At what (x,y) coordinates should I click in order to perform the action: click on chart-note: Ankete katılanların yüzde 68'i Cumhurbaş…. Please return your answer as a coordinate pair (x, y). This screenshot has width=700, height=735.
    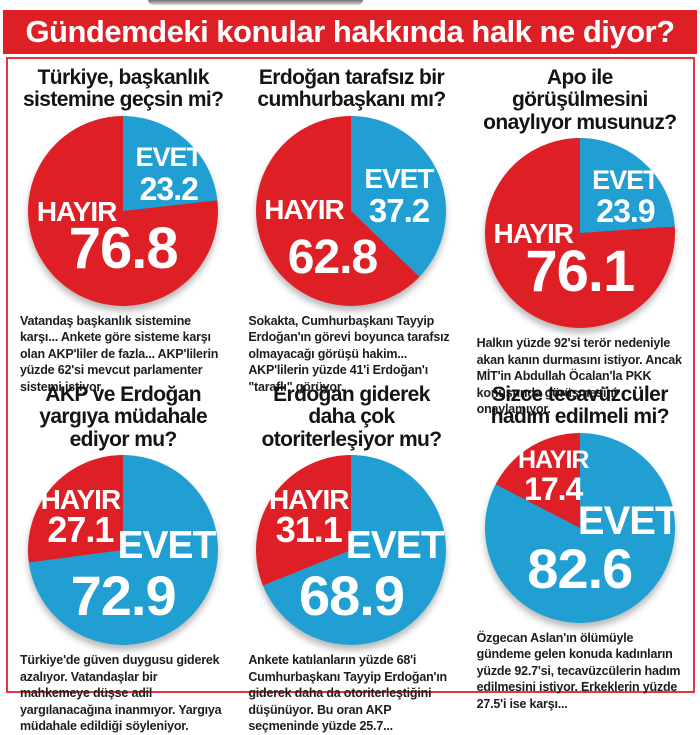
    Looking at the image, I should click on (347, 693).